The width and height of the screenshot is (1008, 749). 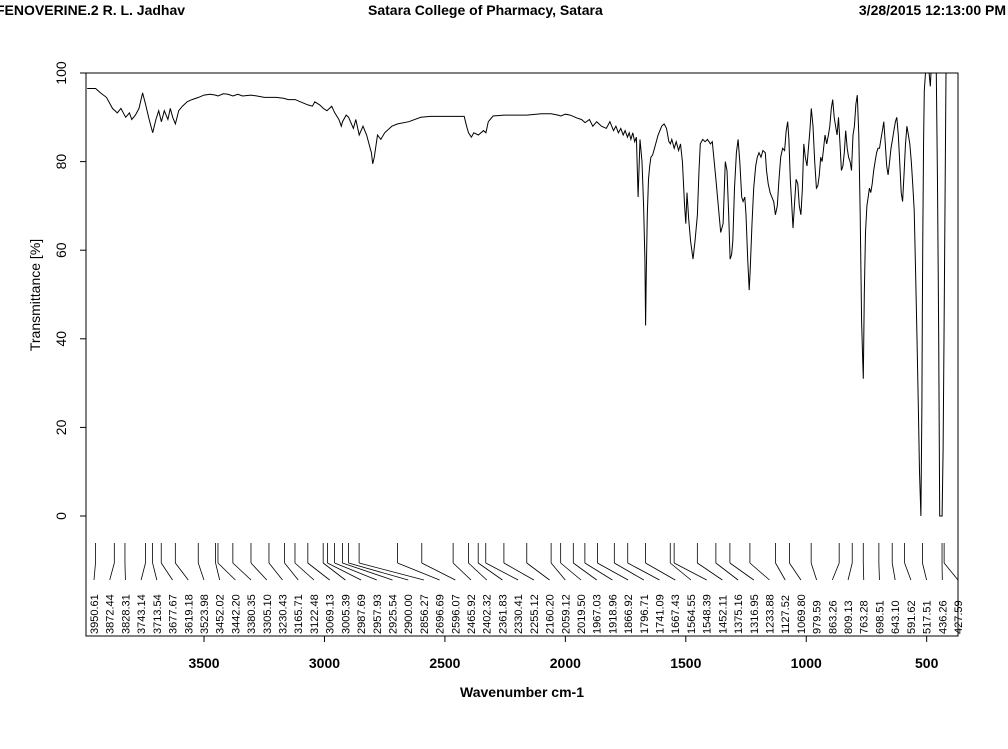 I want to click on peak-label: 1564.55, so click(x=692, y=614).